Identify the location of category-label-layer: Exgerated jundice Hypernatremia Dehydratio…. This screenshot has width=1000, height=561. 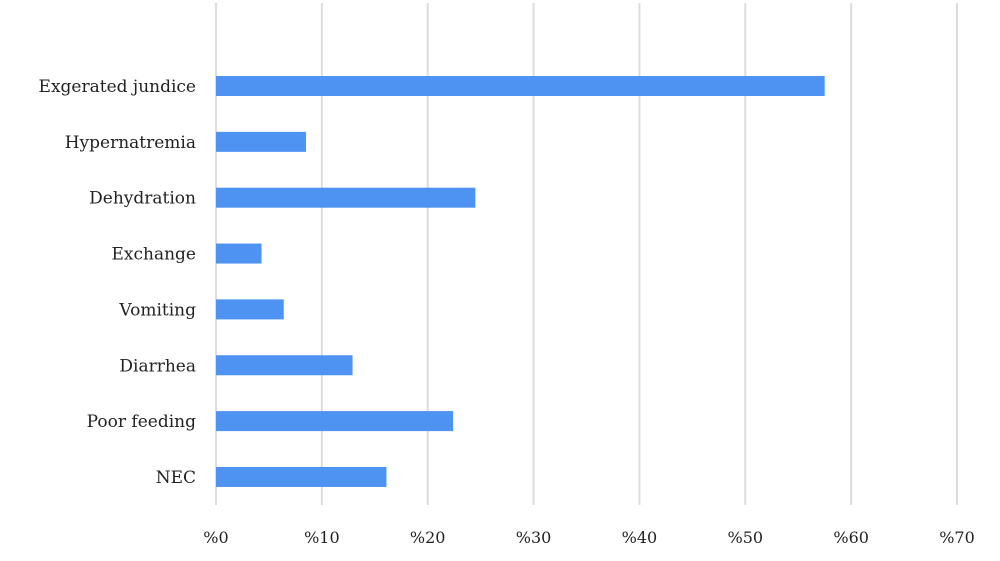
(118, 282).